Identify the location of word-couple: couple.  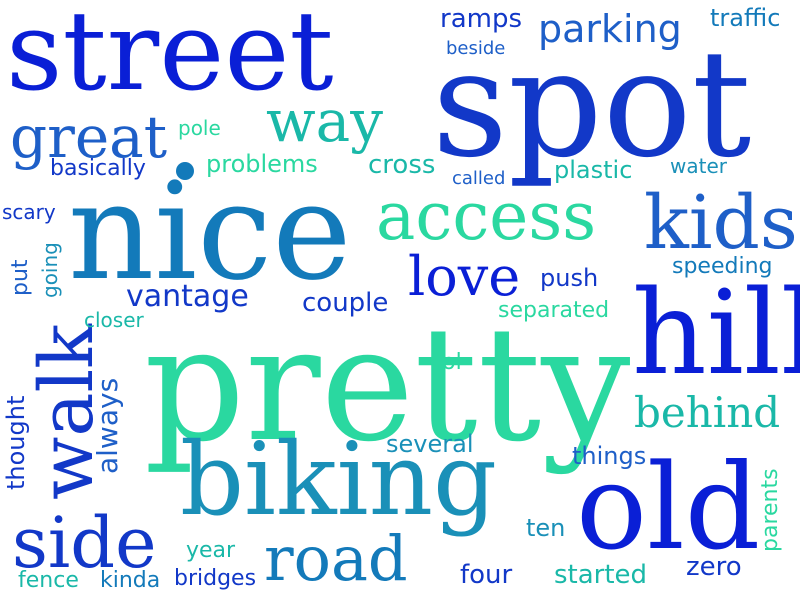
(345, 303).